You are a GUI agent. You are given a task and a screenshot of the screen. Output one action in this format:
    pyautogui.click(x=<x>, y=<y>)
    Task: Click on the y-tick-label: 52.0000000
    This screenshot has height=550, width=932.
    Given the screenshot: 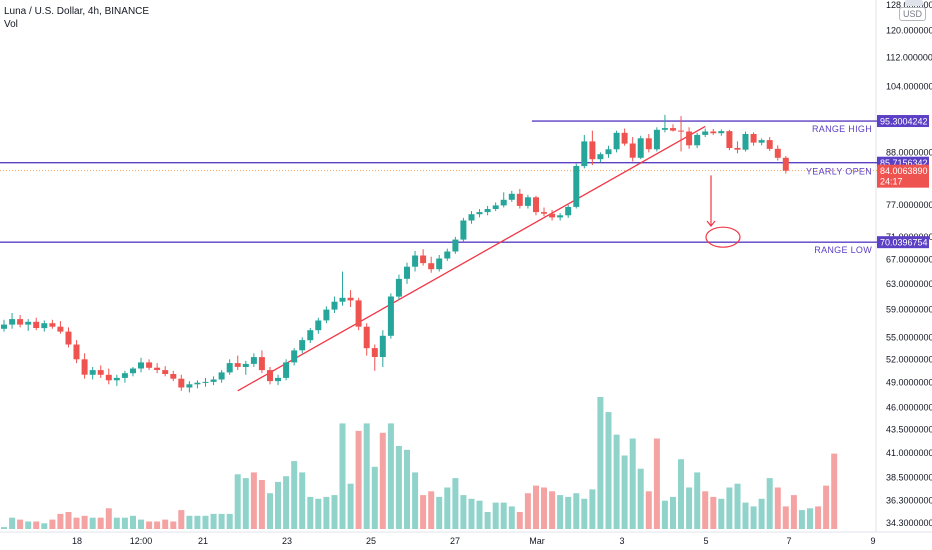 What is the action you would take?
    pyautogui.click(x=909, y=359)
    